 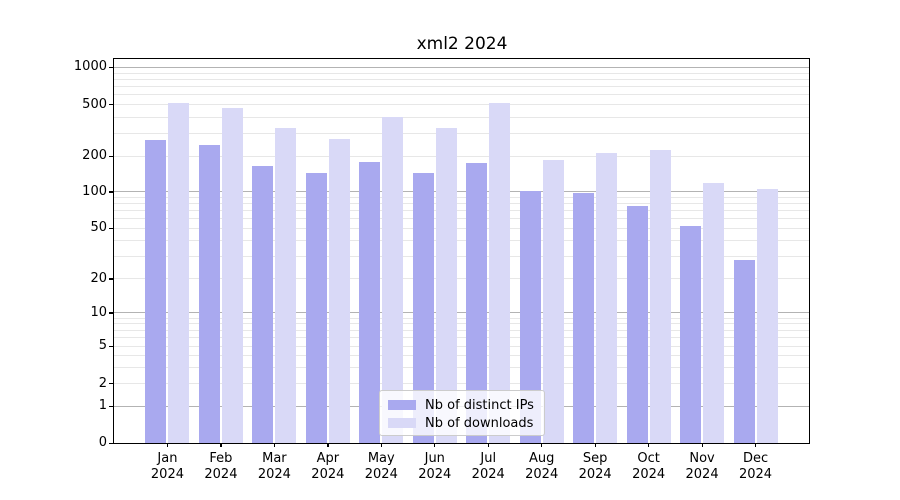 I want to click on x-tick-month: Oct, so click(x=648, y=458).